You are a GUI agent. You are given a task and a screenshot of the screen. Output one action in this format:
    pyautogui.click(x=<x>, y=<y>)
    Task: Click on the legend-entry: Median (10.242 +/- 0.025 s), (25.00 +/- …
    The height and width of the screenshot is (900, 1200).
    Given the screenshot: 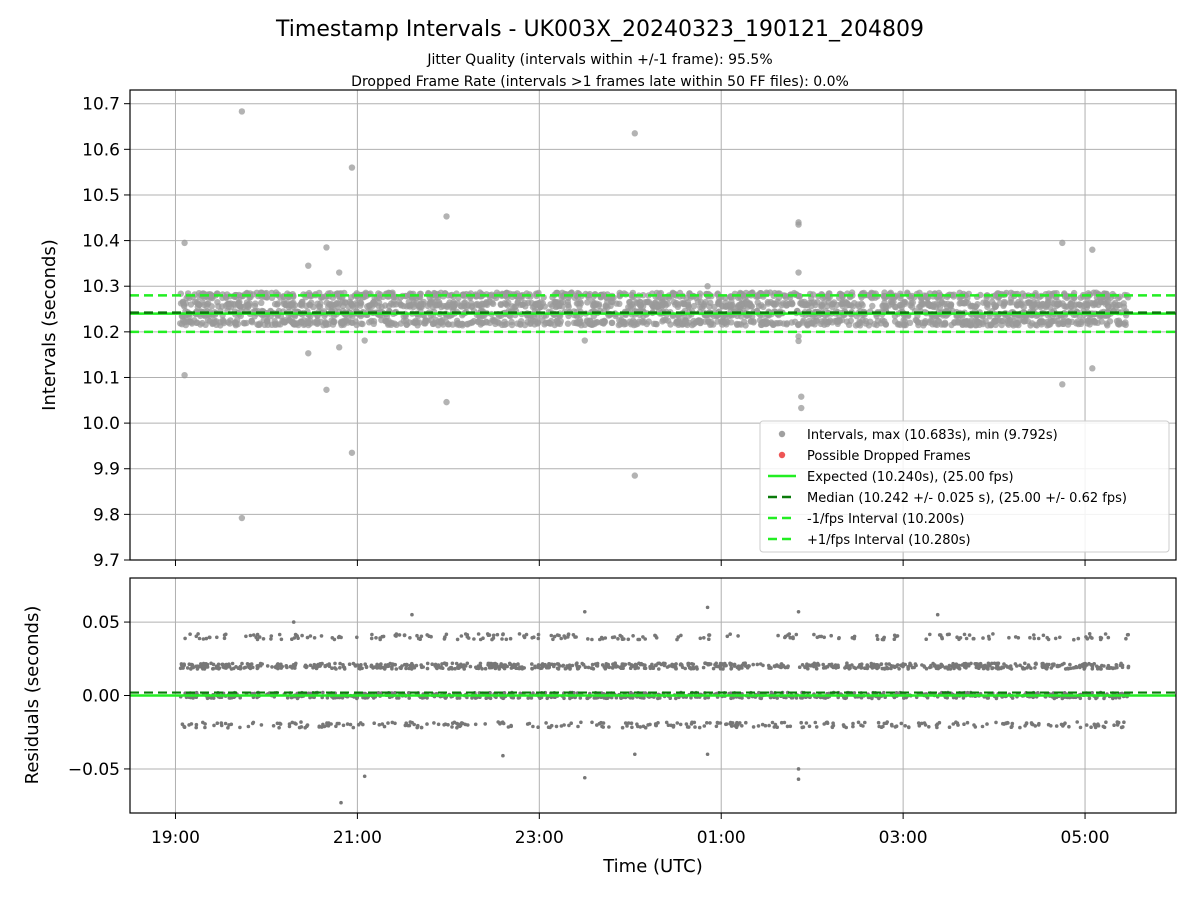 What is the action you would take?
    pyautogui.click(x=947, y=498)
    